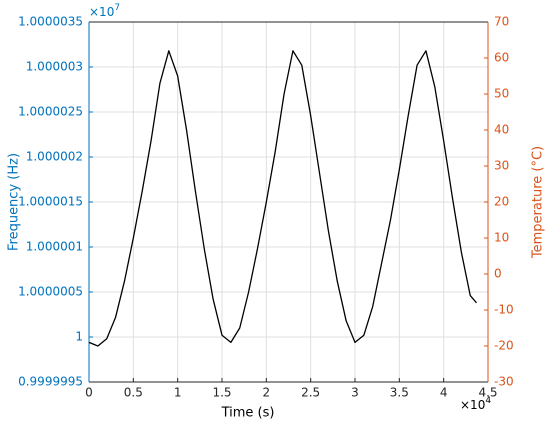  What do you see at coordinates (501, 166) in the screenshot?
I see `y2-tick-label: 30` at bounding box center [501, 166].